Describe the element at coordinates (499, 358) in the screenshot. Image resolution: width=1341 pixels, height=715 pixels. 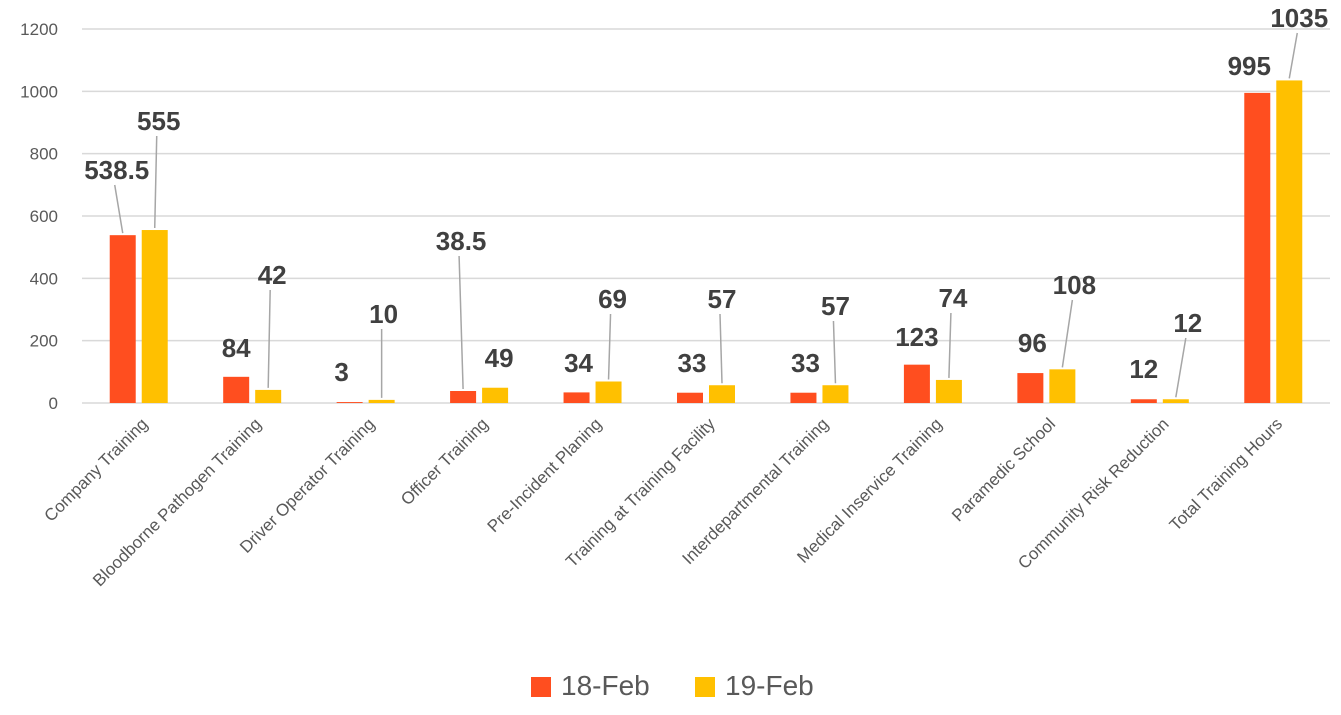
I see `data-label: 49` at that location.